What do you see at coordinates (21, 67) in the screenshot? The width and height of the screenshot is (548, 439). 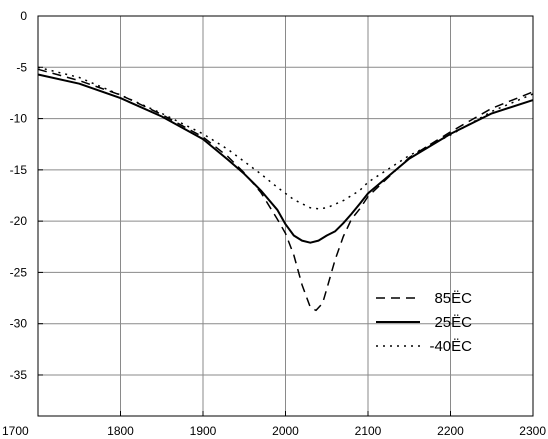 I see `y-tick-label: -5` at bounding box center [21, 67].